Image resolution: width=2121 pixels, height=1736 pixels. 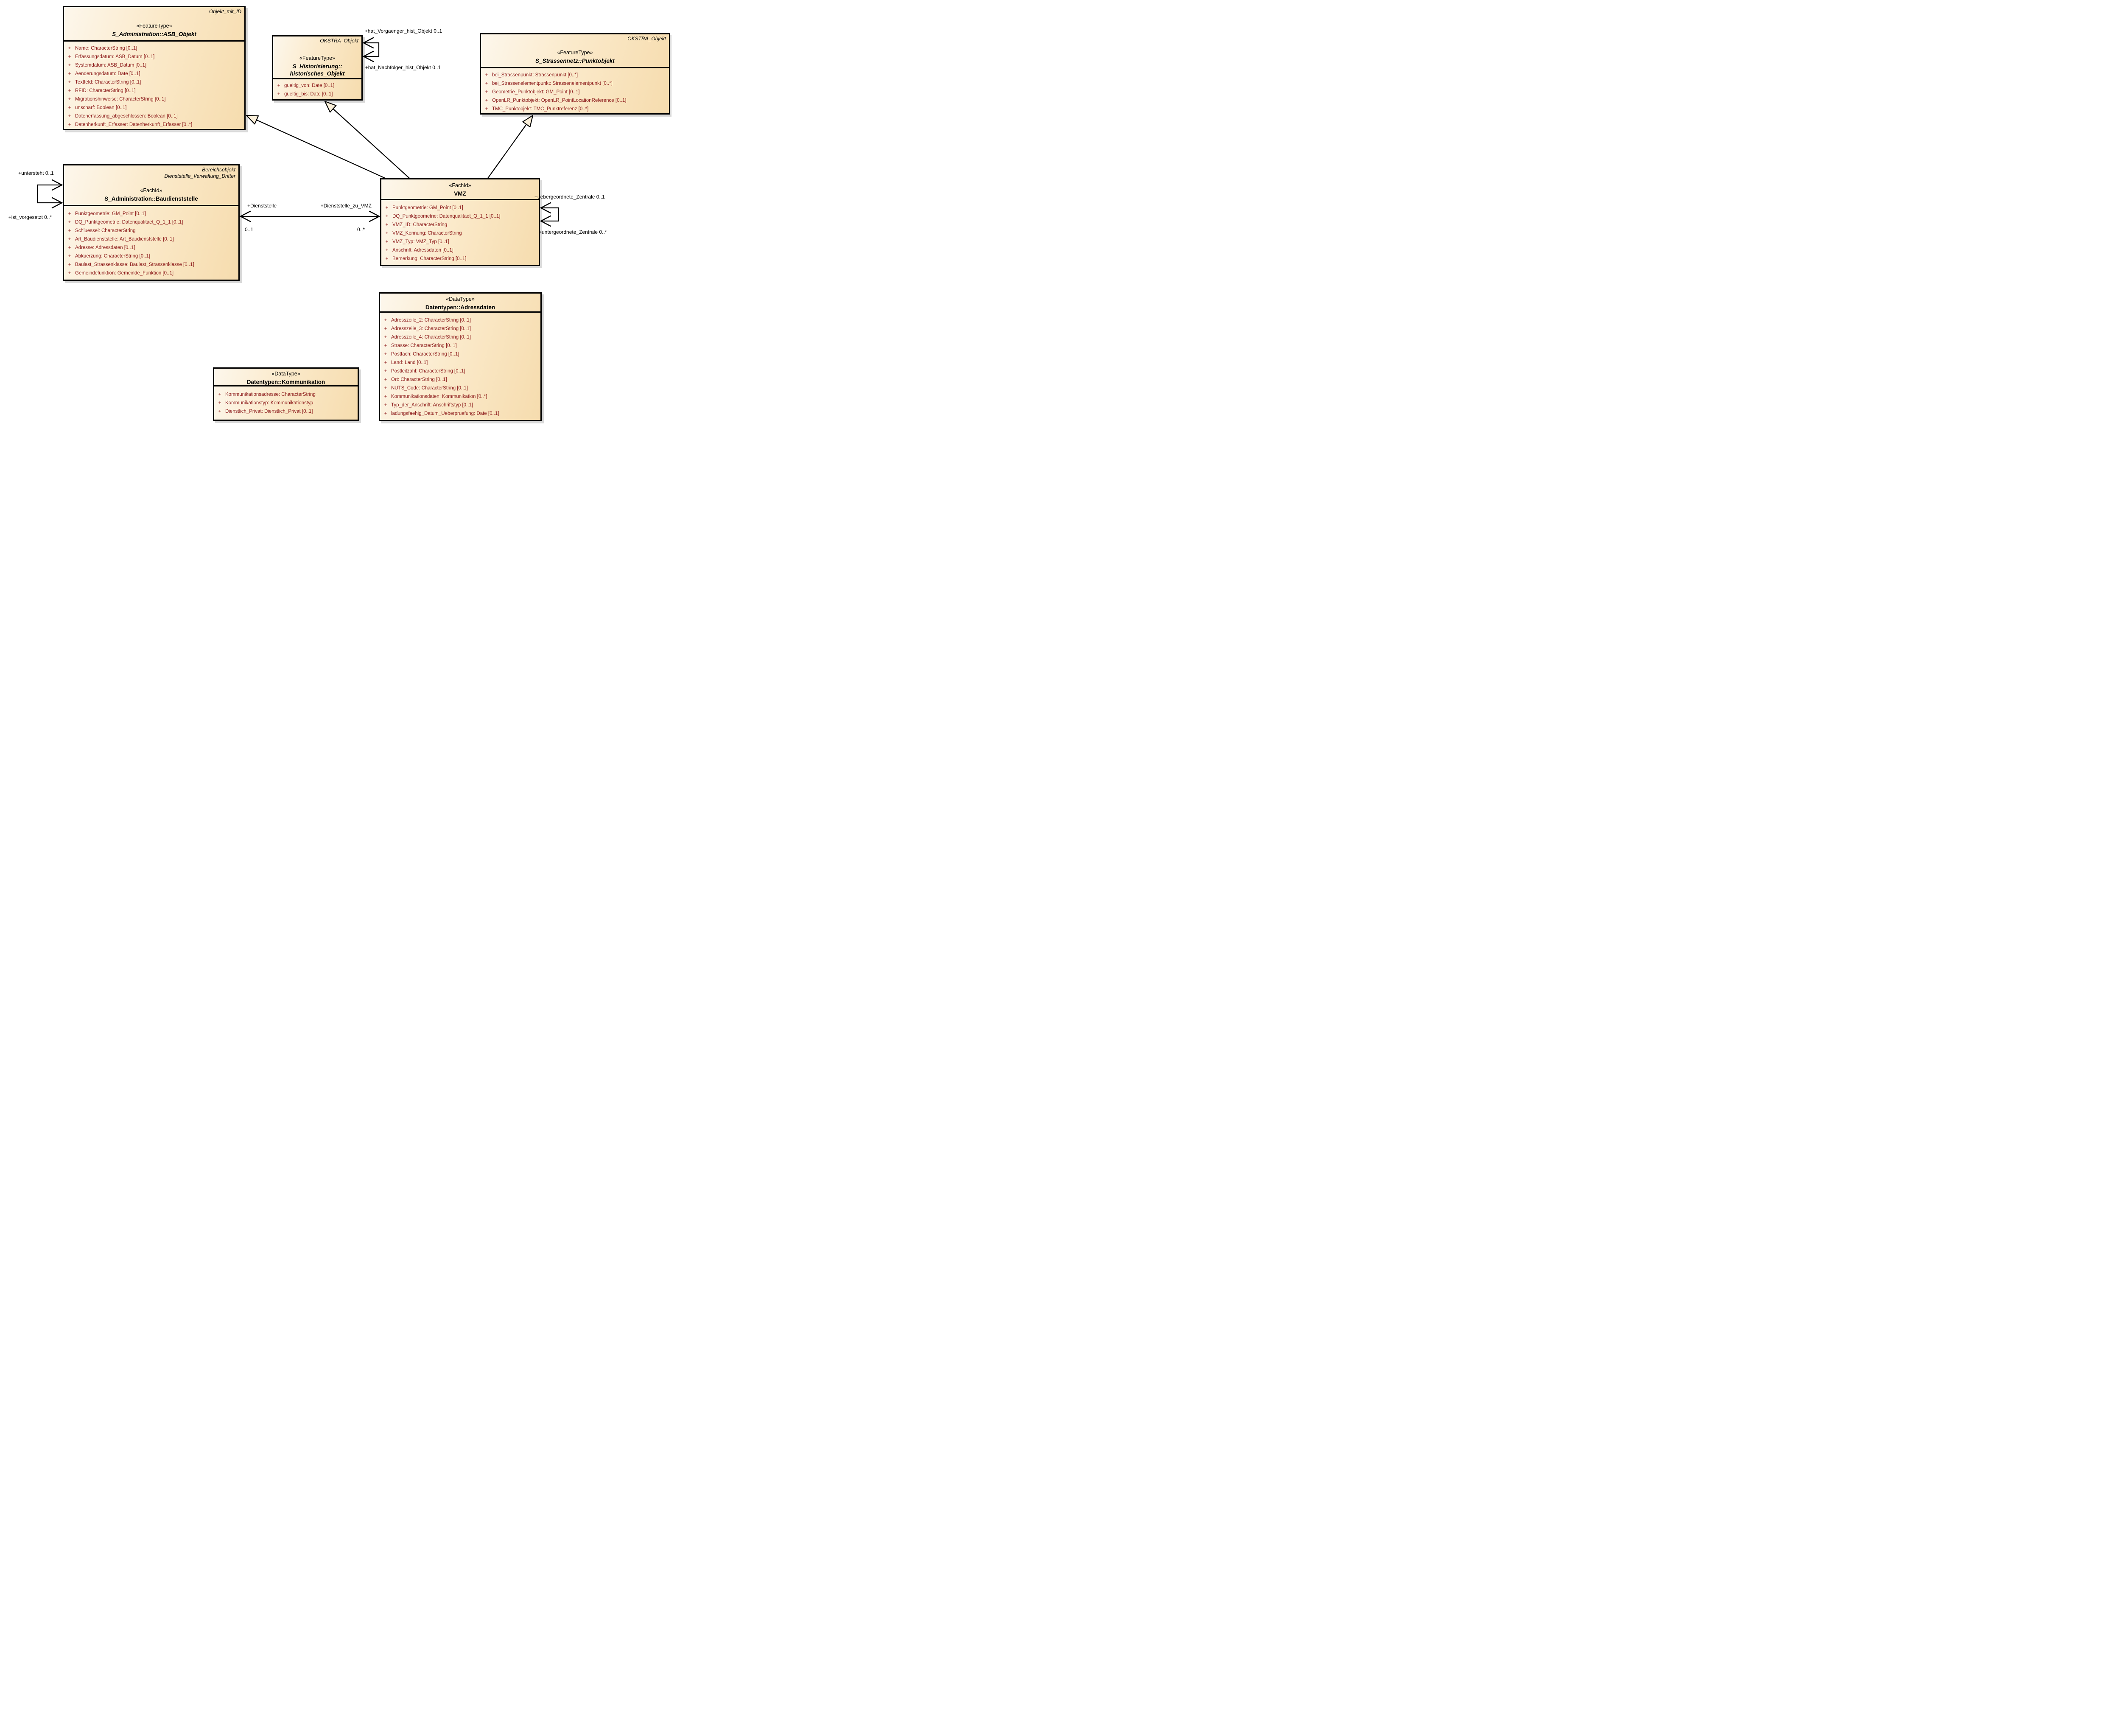 What do you see at coordinates (151, 248) in the screenshot?
I see `attribute-row: + Adresse: Adressdaten [0..1]` at bounding box center [151, 248].